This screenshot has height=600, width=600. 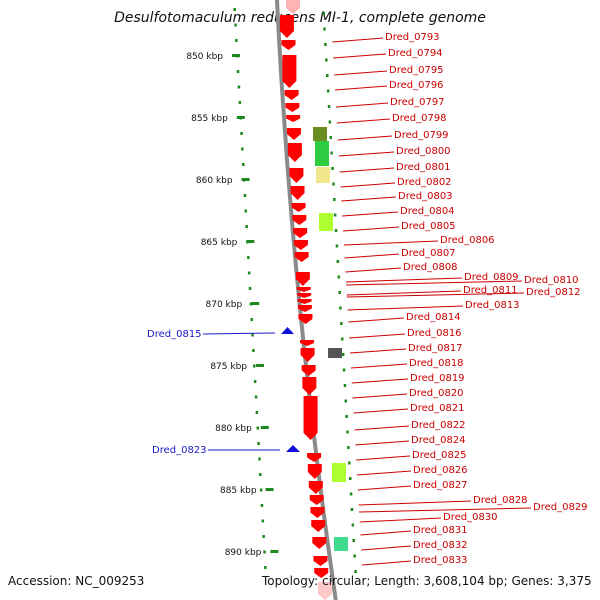 What do you see at coordinates (433, 317) in the screenshot?
I see `gene-label-dred_0814: Dred_0814` at bounding box center [433, 317].